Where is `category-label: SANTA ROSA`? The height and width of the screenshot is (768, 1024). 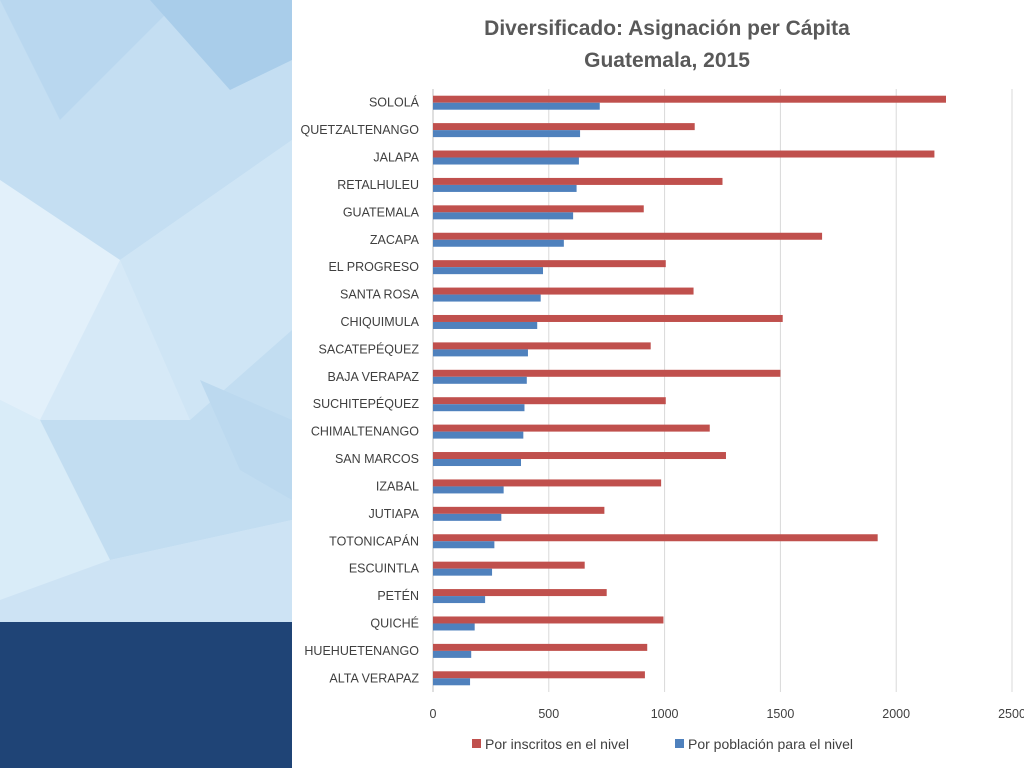
category-label: SANTA ROSA is located at coordinates (380, 295).